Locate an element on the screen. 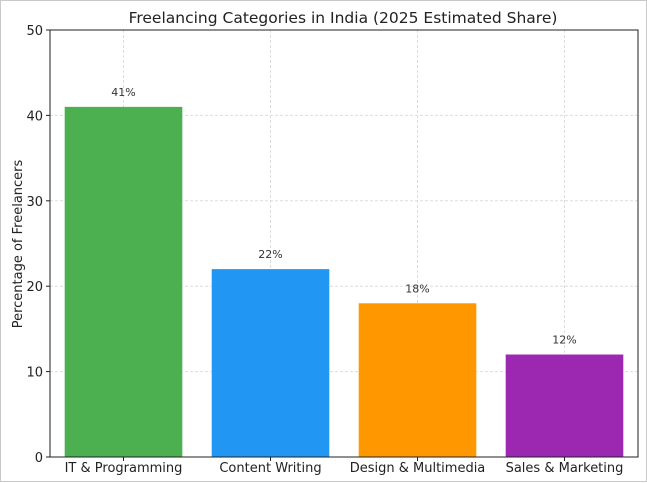 This screenshot has width=647, height=483. data-label: 41% is located at coordinates (123, 92).